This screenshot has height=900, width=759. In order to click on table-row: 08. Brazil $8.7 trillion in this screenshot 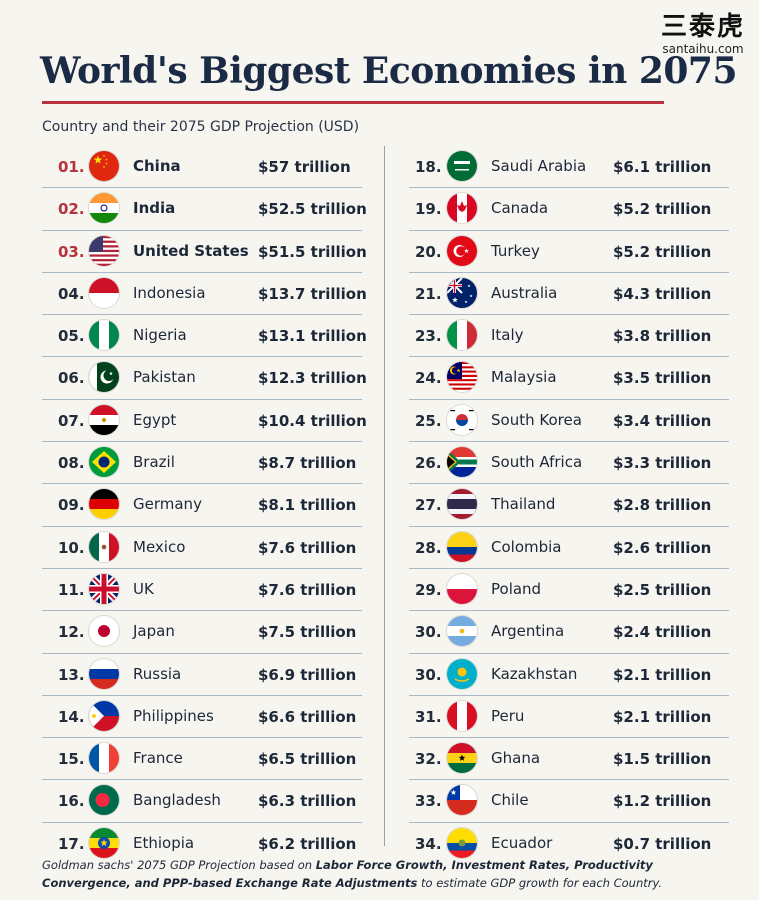, I will do `click(202, 463)`.